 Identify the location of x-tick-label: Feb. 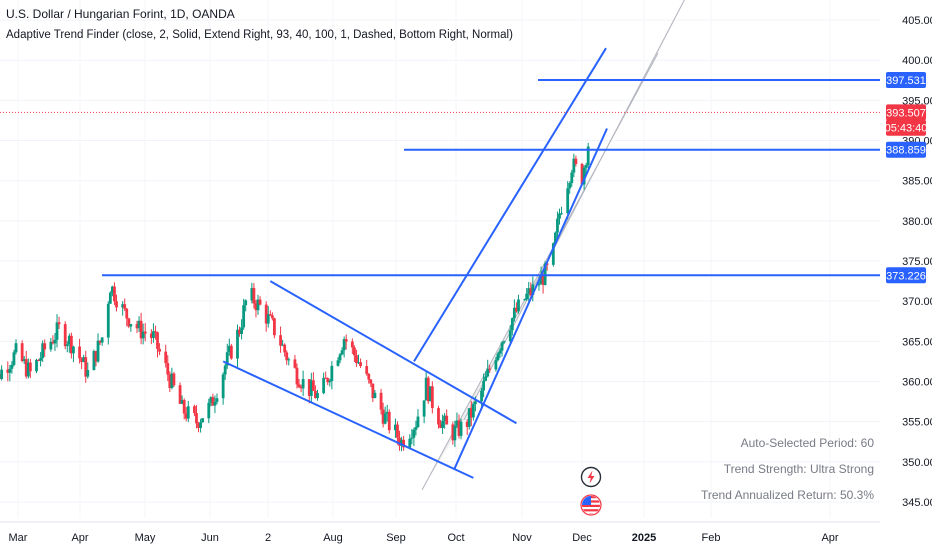
(711, 538).